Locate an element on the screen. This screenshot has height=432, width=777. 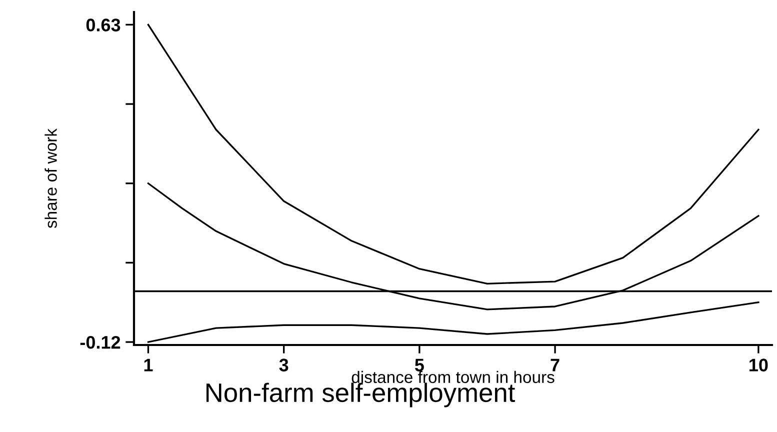
x-tick-label: 7 is located at coordinates (555, 365).